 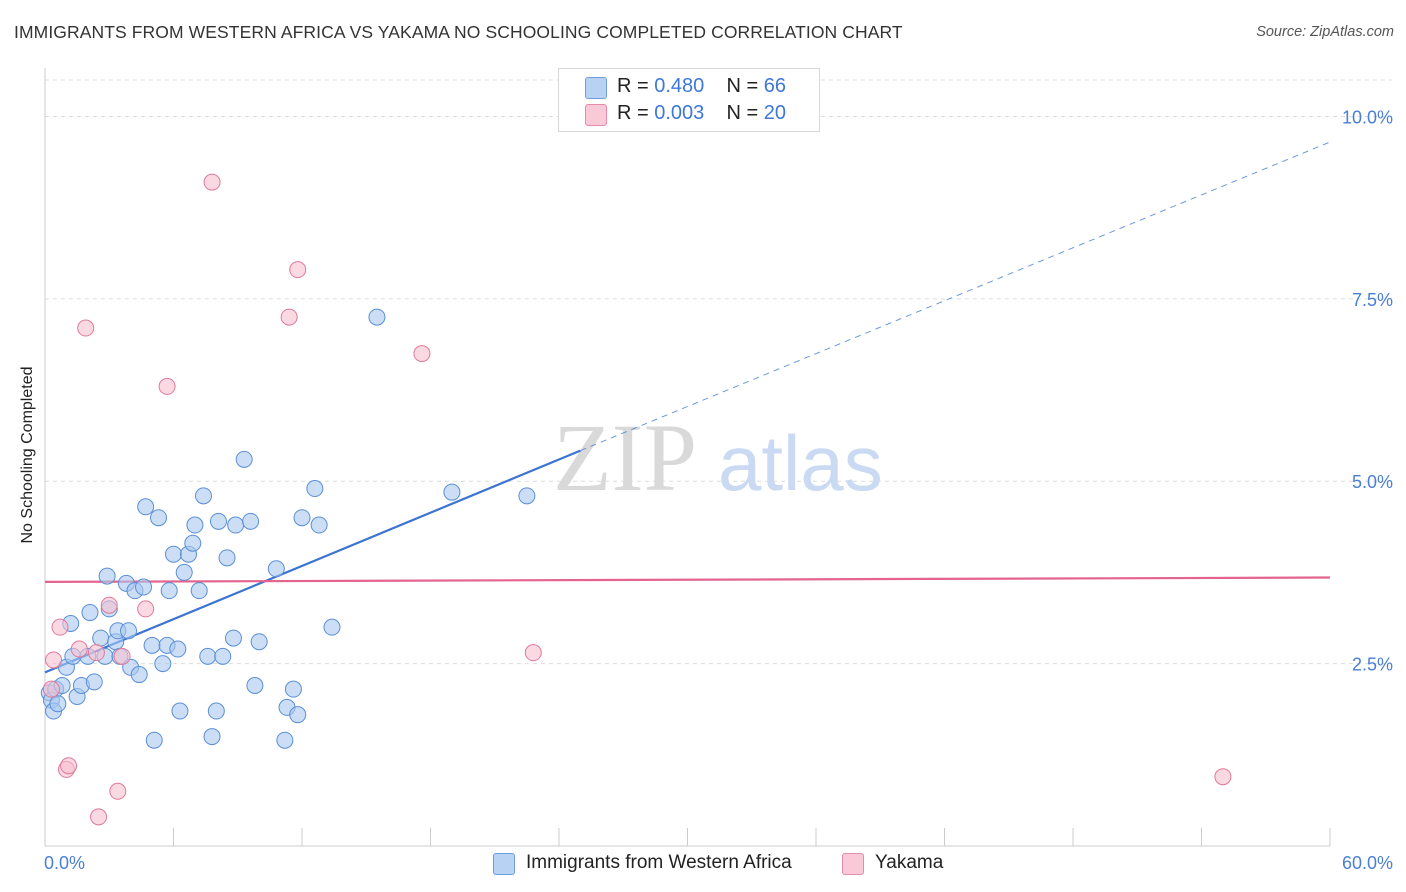 I want to click on series1-r-value: 0.480, so click(x=679, y=86).